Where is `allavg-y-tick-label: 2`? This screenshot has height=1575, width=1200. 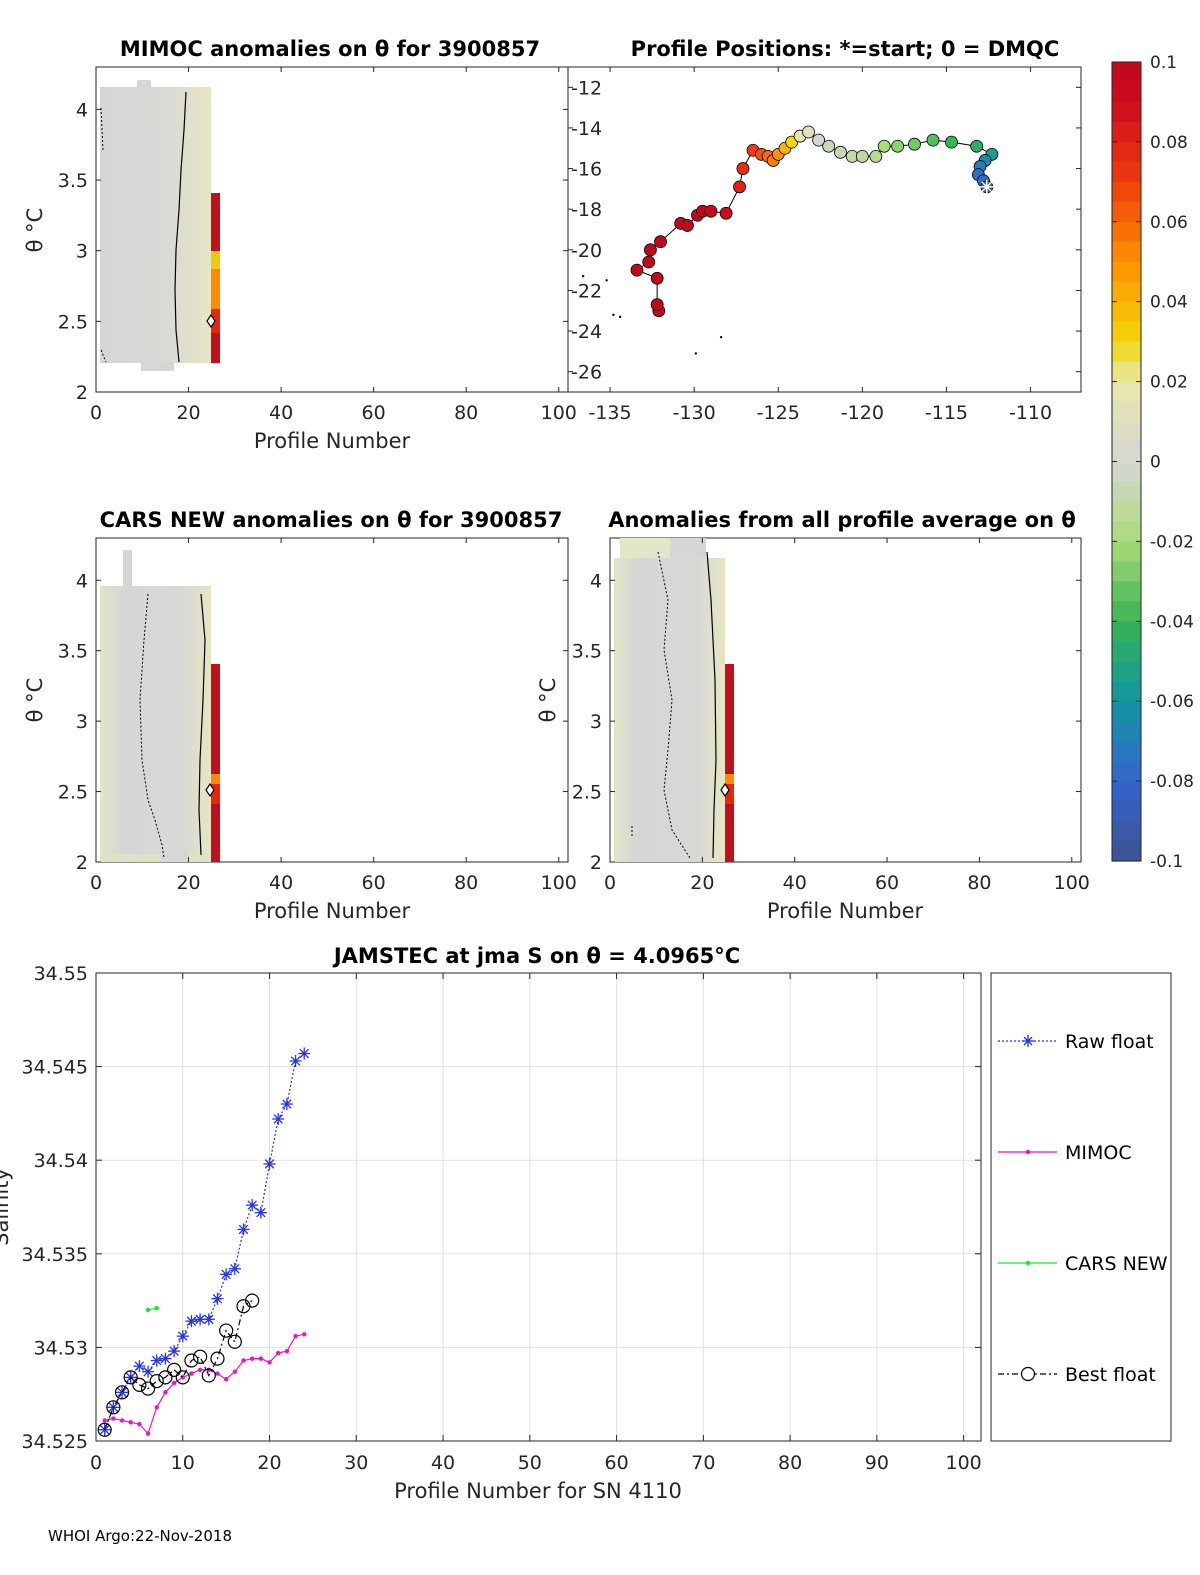
allavg-y-tick-label: 2 is located at coordinates (596, 863).